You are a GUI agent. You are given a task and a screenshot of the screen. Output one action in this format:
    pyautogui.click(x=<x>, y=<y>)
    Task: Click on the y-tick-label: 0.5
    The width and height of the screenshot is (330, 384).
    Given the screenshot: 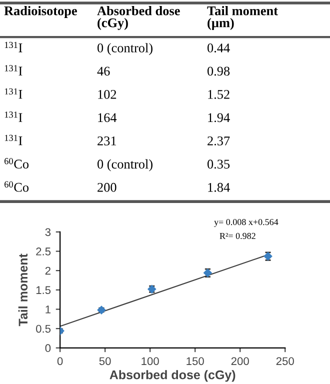 What is the action you would take?
    pyautogui.click(x=43, y=328)
    